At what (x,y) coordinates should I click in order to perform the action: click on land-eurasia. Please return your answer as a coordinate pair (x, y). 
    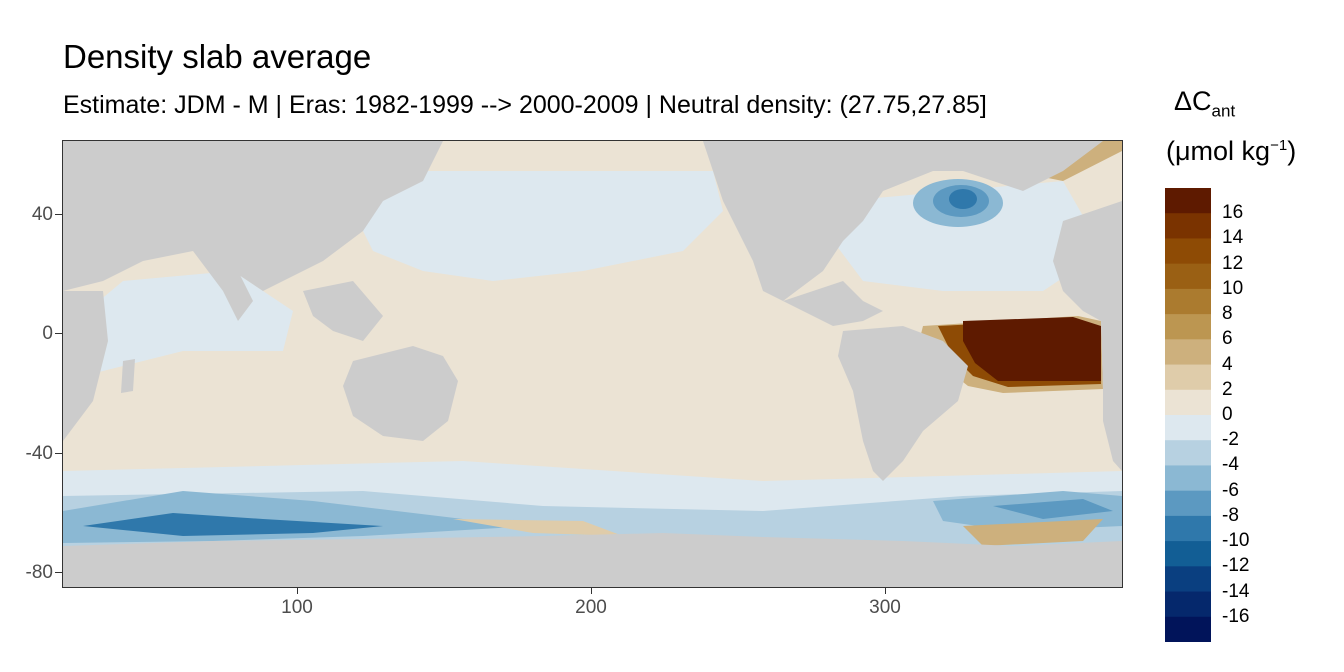
    Looking at the image, I should click on (253, 216).